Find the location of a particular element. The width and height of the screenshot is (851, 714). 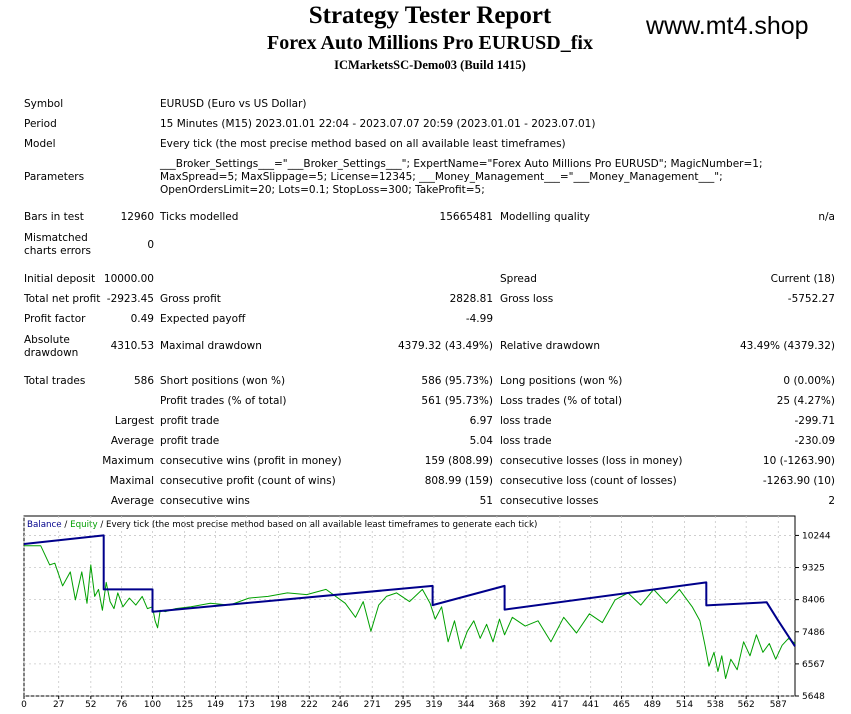

largest-loss-label: loss trade is located at coordinates (526, 421).